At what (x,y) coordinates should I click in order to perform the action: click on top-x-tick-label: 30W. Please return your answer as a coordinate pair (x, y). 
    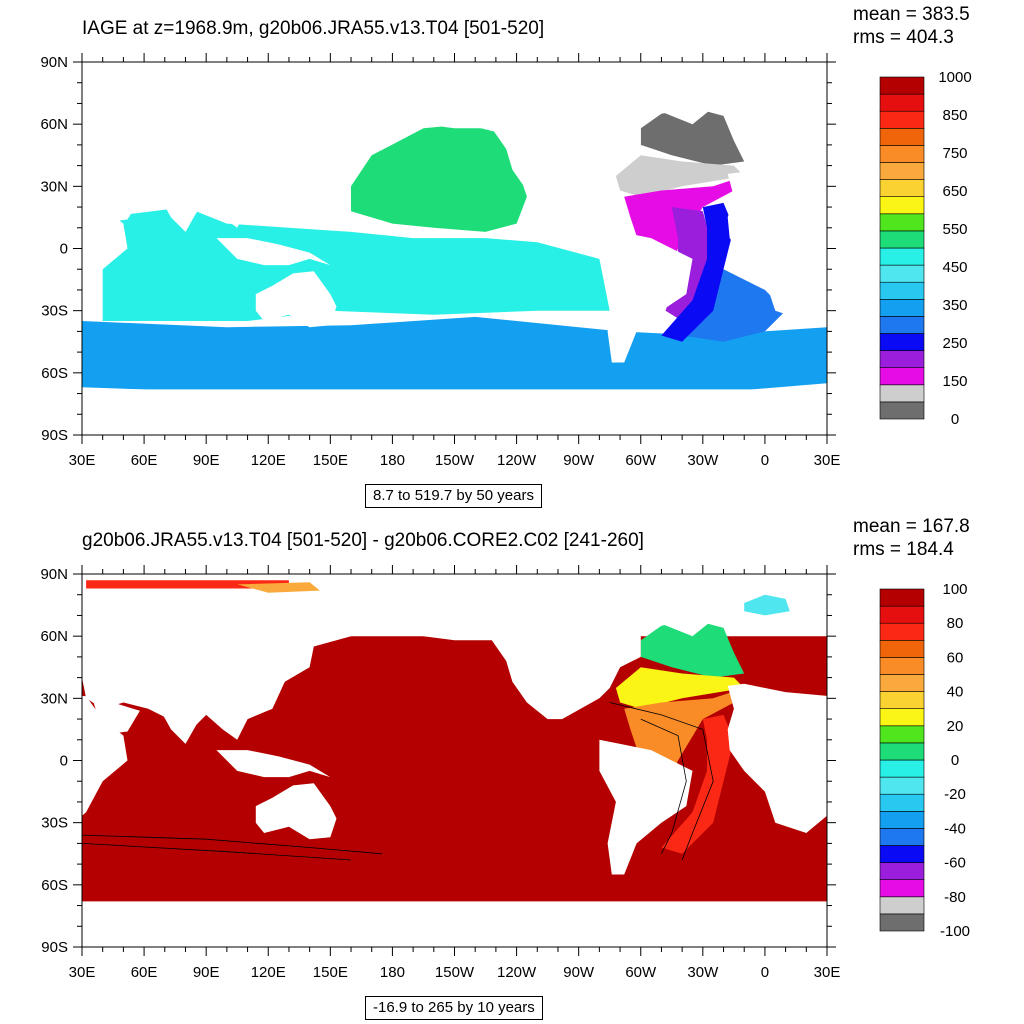
    Looking at the image, I should click on (703, 460).